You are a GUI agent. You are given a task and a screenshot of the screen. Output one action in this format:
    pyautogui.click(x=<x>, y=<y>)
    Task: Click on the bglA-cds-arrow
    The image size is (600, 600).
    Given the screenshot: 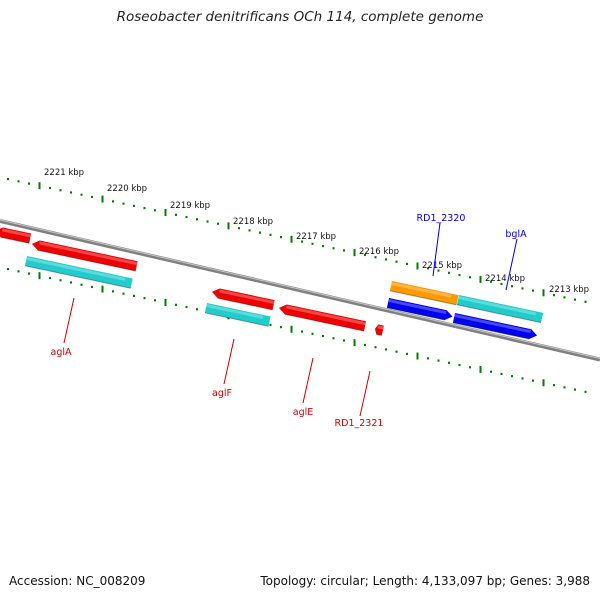 What is the action you would take?
    pyautogui.click(x=495, y=326)
    